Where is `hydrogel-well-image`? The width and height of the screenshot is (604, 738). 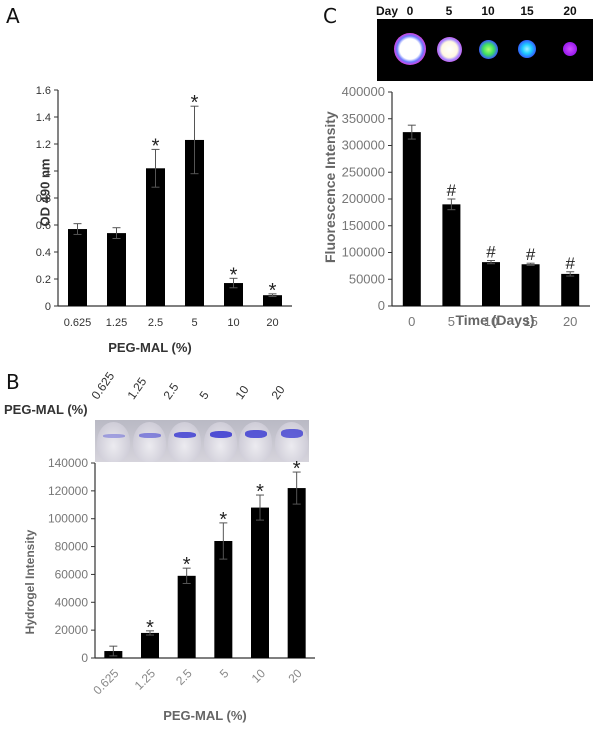
hydrogel-well-image is located at coordinates (202, 441).